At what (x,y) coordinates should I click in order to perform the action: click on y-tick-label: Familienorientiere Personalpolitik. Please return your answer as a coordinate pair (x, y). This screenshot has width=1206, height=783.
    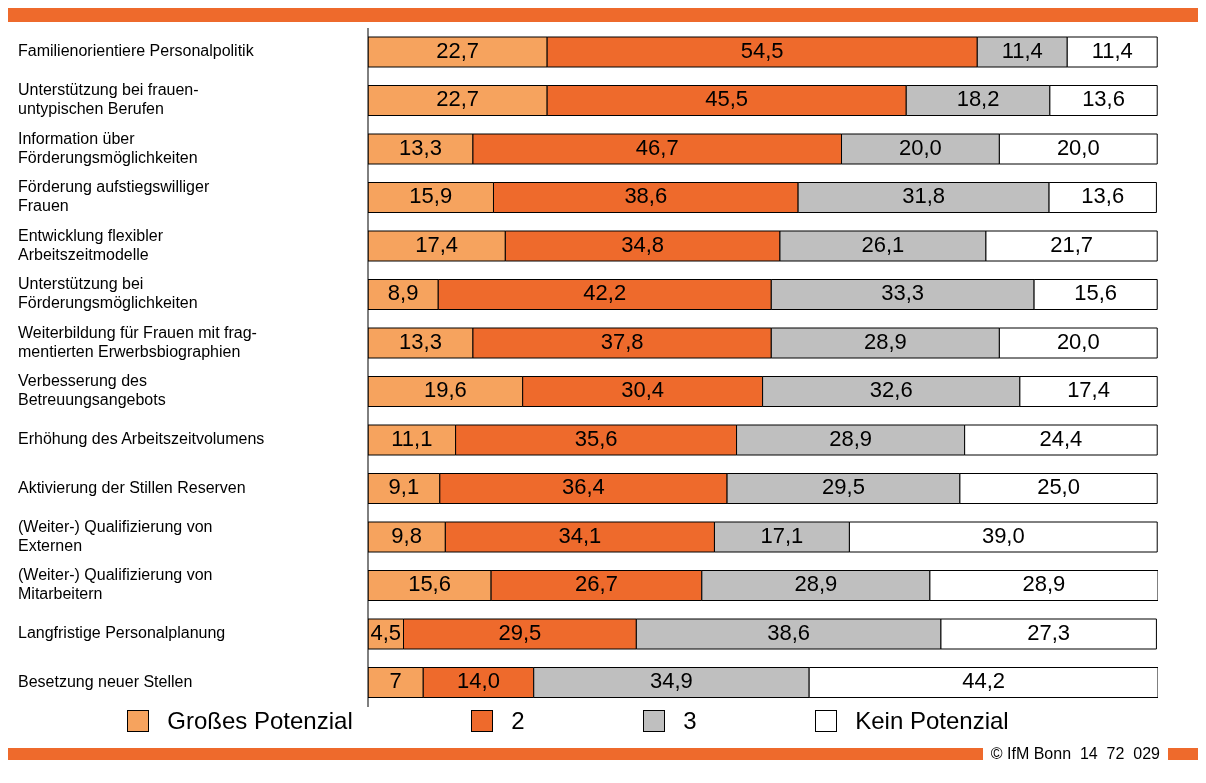
    Looking at the image, I should click on (136, 51).